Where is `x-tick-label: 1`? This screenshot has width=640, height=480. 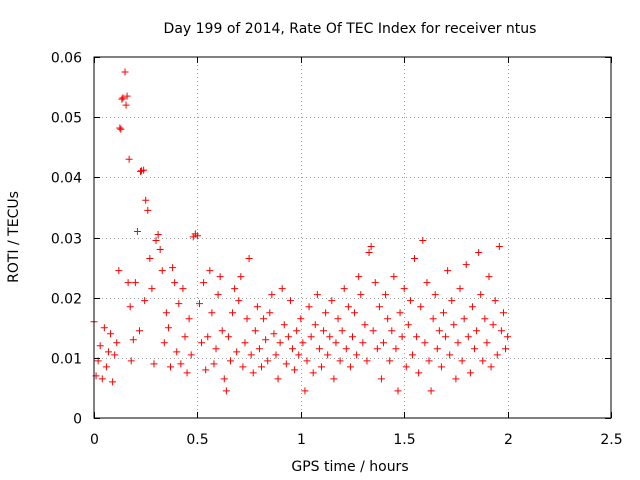 x-tick-label: 1 is located at coordinates (301, 440).